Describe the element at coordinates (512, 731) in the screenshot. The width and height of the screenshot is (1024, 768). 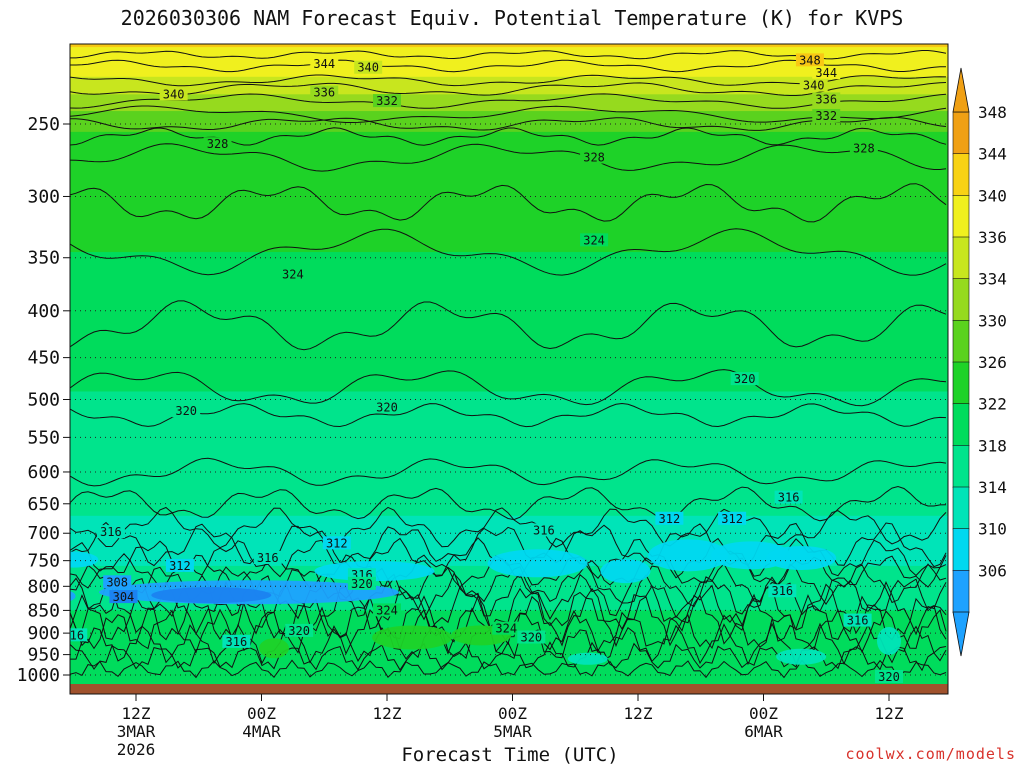
I see `x-tick-label: 5MAR` at that location.